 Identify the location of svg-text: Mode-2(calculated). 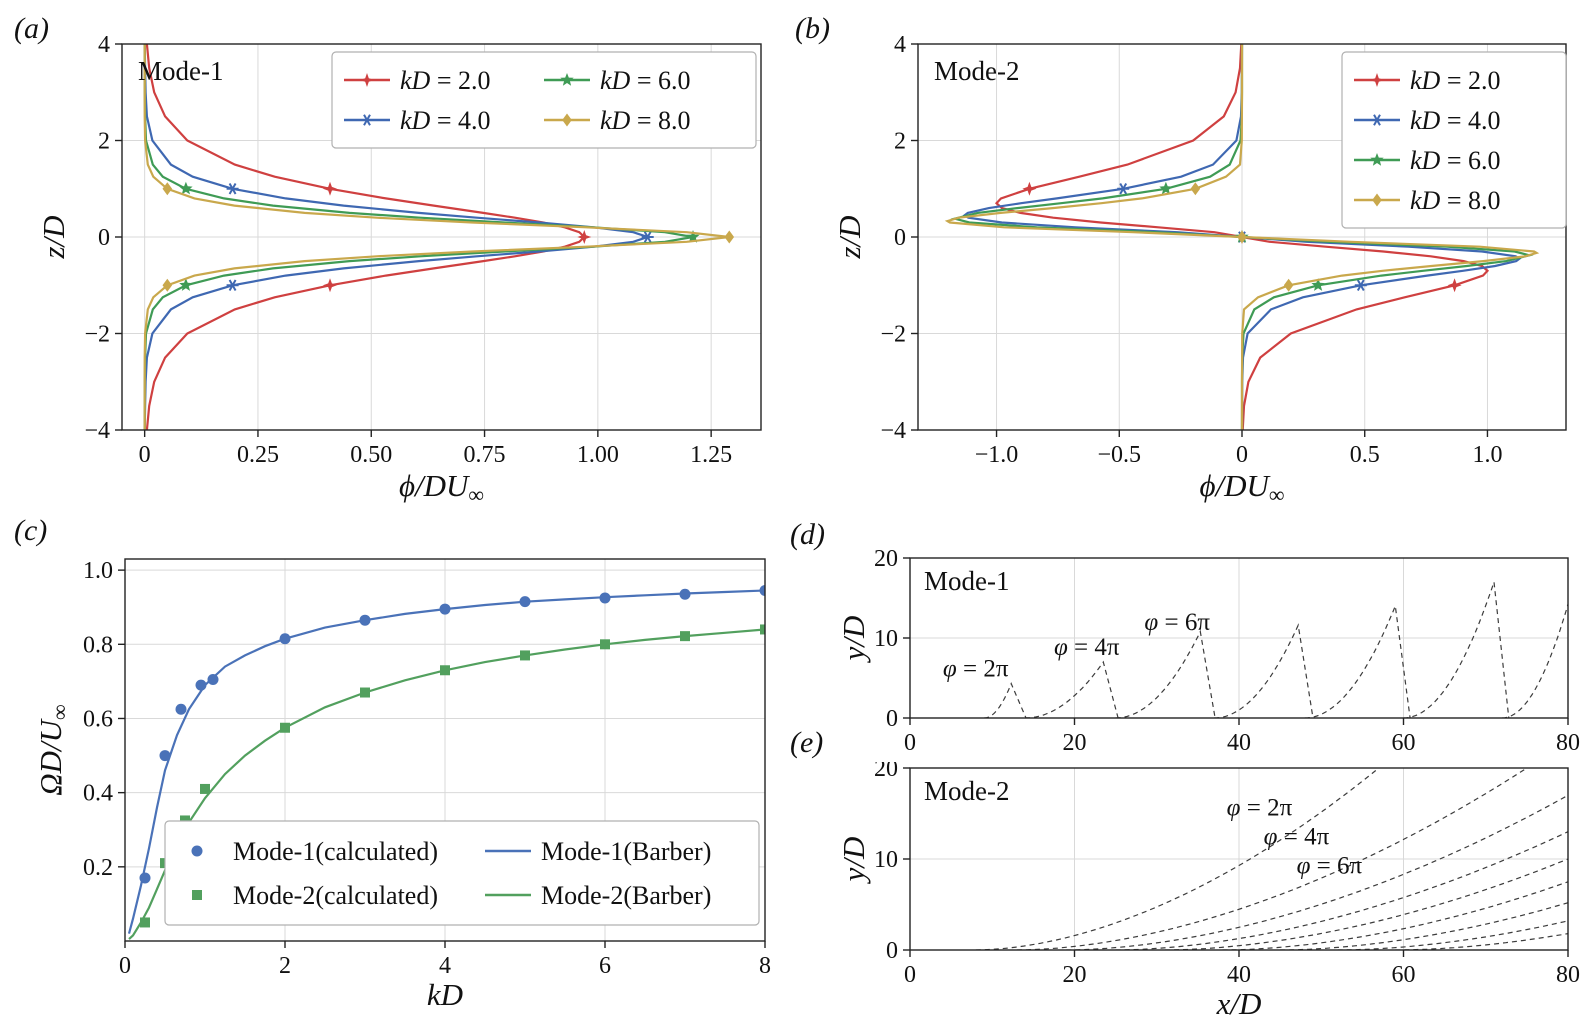
(335, 895).